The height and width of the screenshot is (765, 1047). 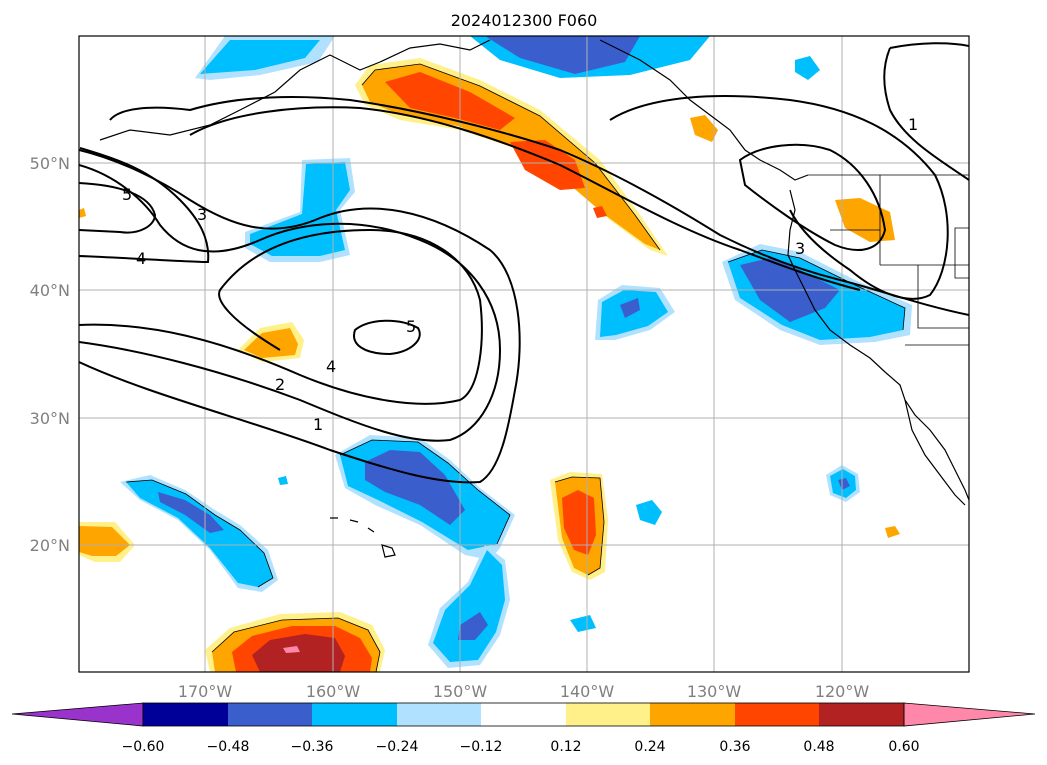 I want to click on contour-label: 2, so click(x=280, y=384).